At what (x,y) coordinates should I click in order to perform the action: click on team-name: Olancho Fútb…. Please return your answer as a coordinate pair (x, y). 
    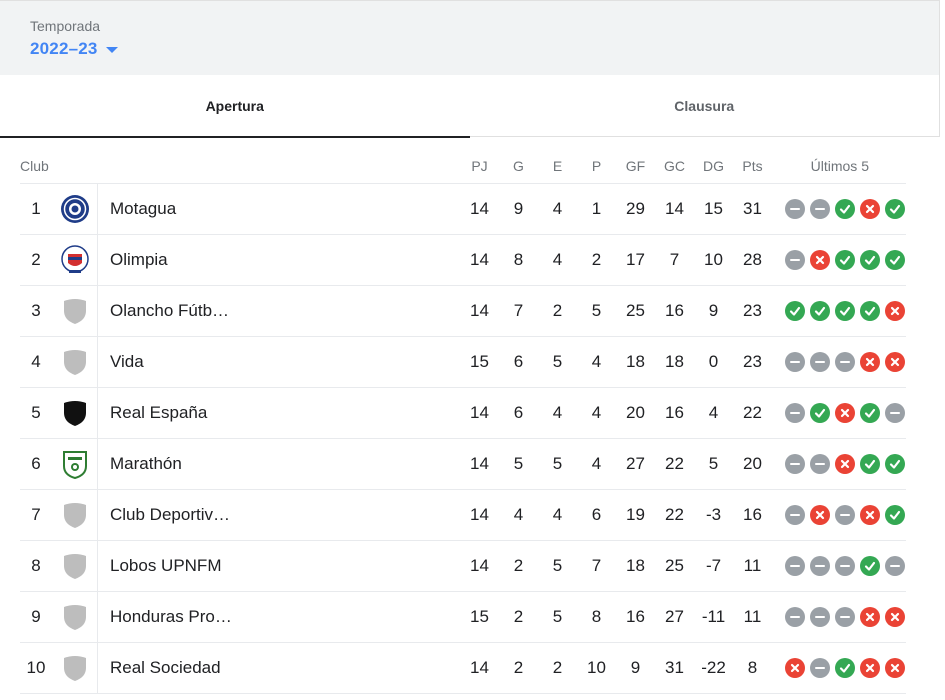
    Looking at the image, I should click on (170, 310).